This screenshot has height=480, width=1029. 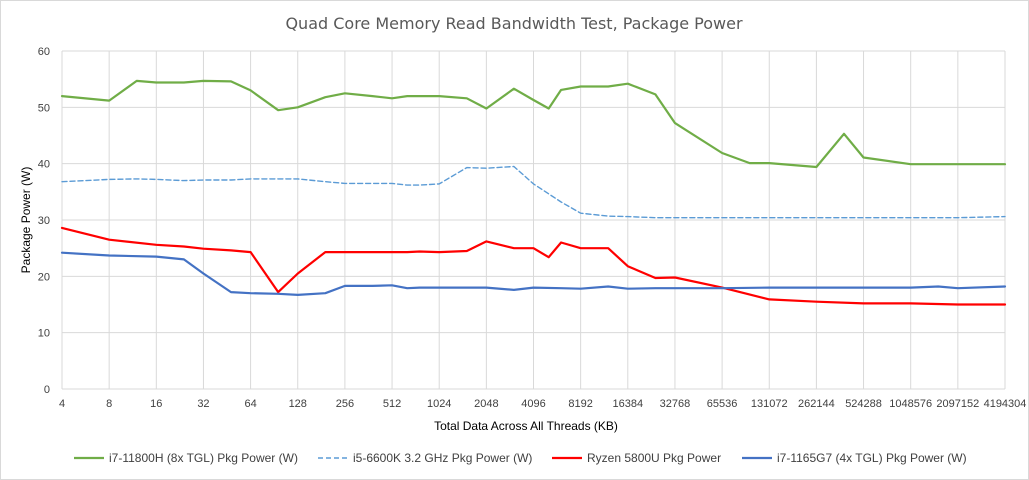 I want to click on legend-item: i7-11800H (8x TGL) Pkg Power (W), so click(x=186, y=458).